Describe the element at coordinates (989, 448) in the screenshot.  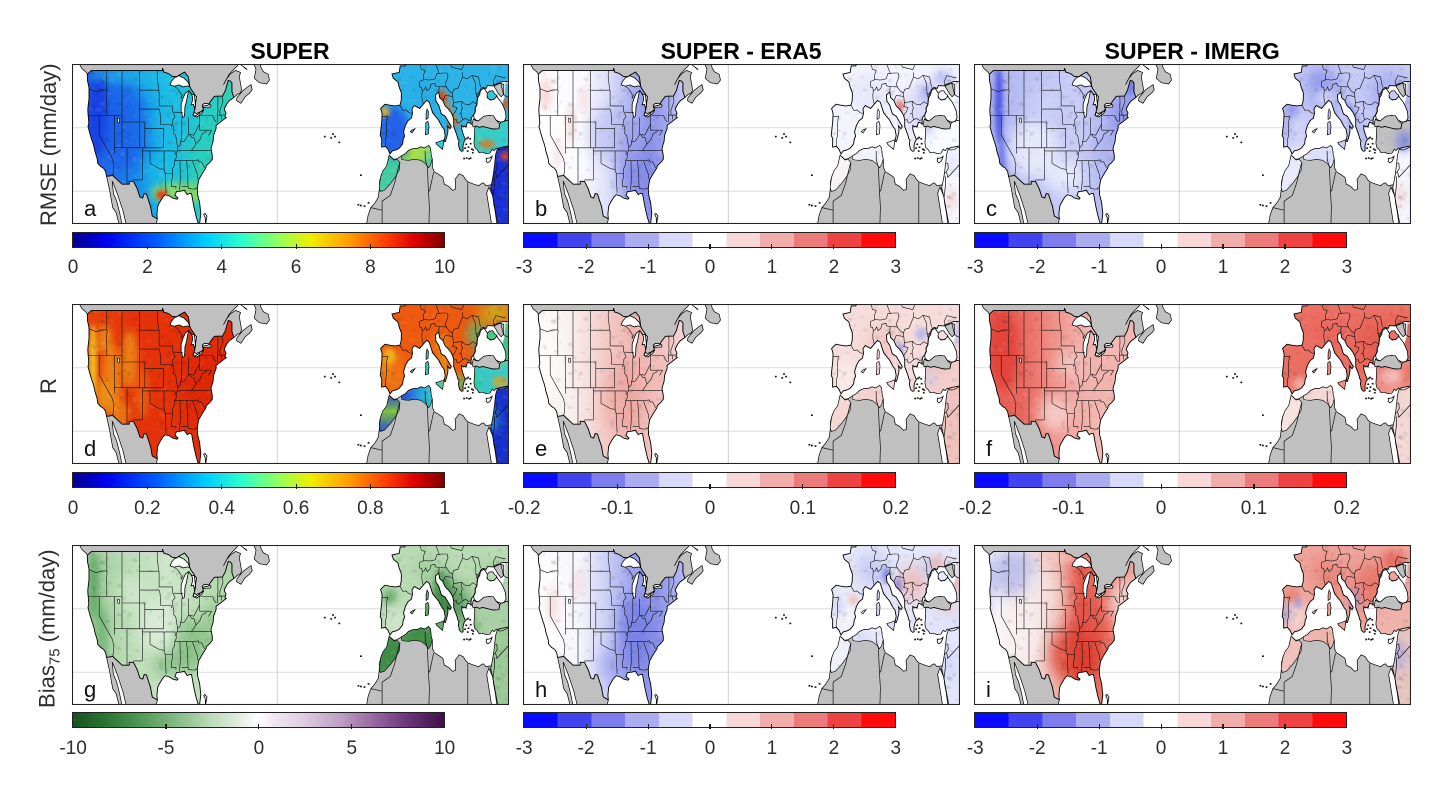
I see `svg-text: f` at that location.